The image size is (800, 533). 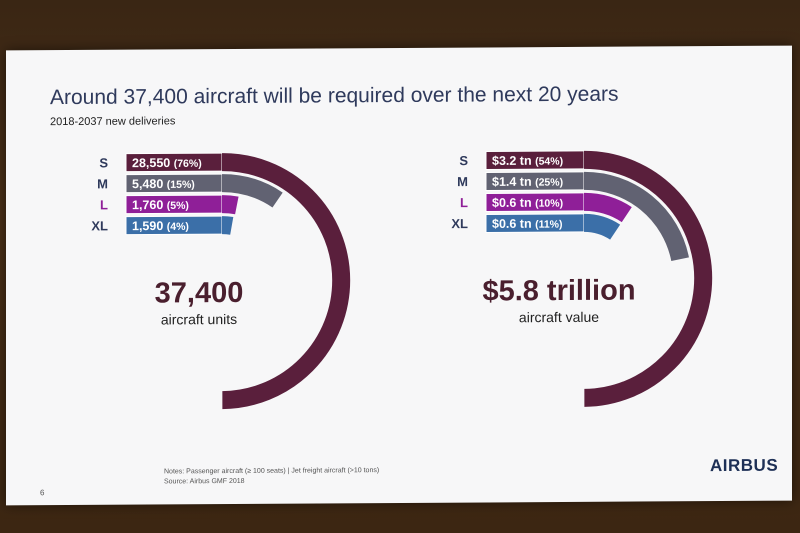 What do you see at coordinates (160, 205) in the screenshot?
I see `value-label-L: 1,760 (5%)` at bounding box center [160, 205].